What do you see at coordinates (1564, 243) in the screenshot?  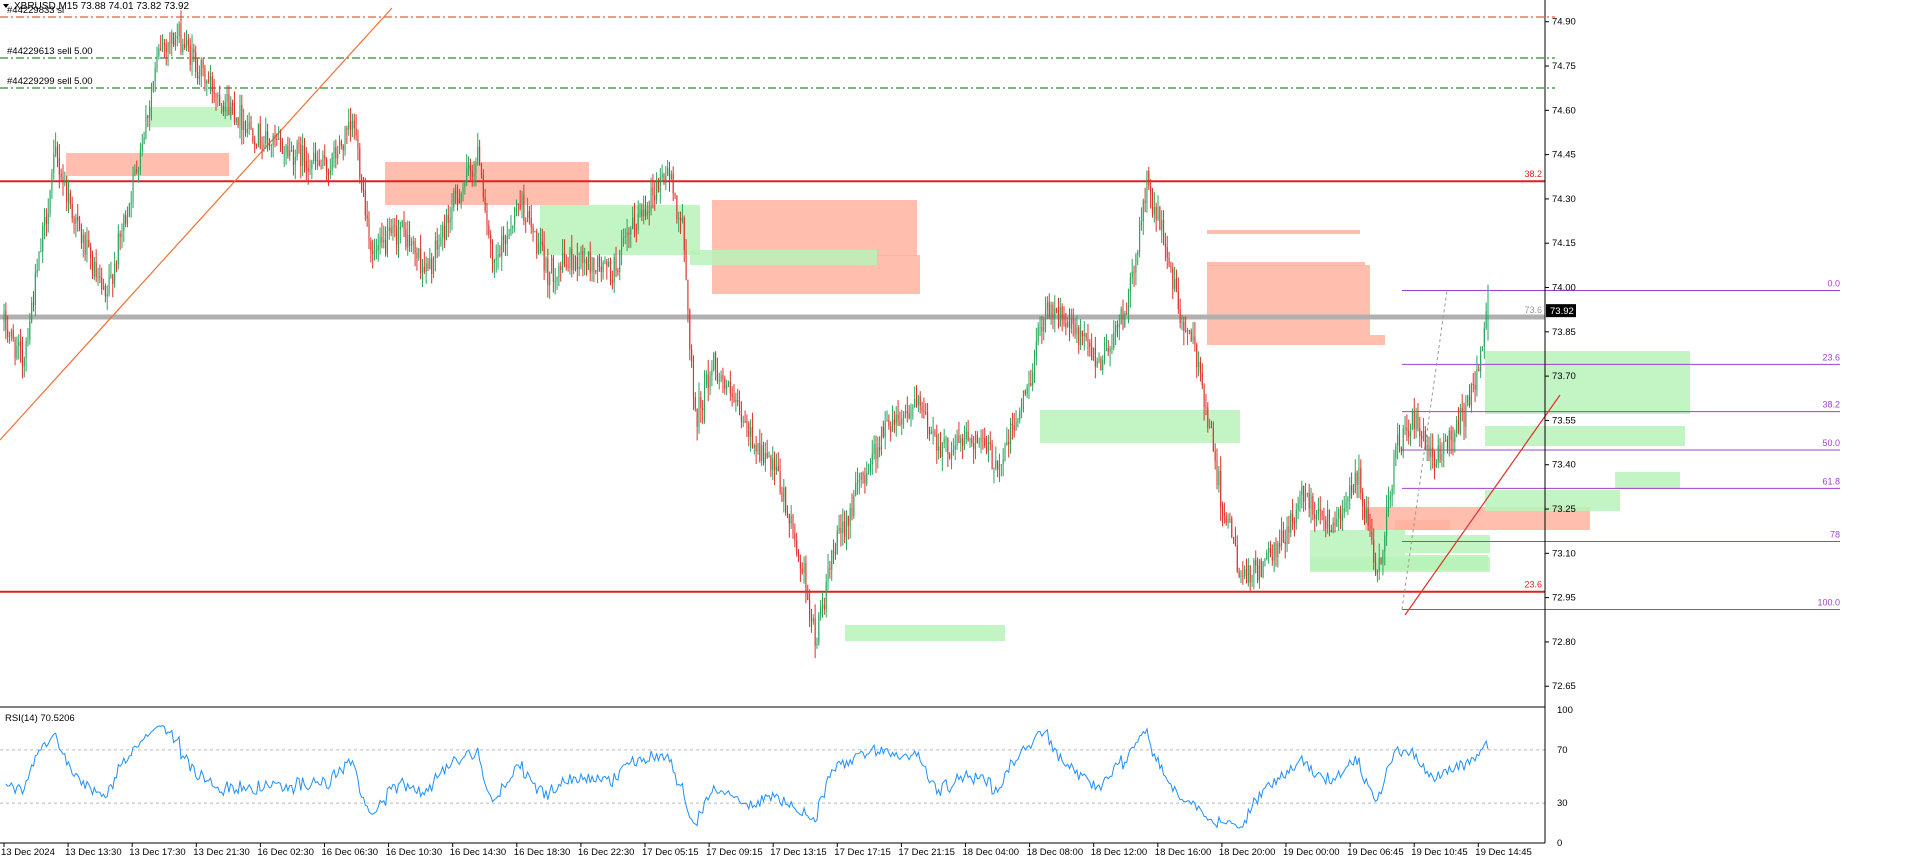 I see `price-tick-label: 74.15` at bounding box center [1564, 243].